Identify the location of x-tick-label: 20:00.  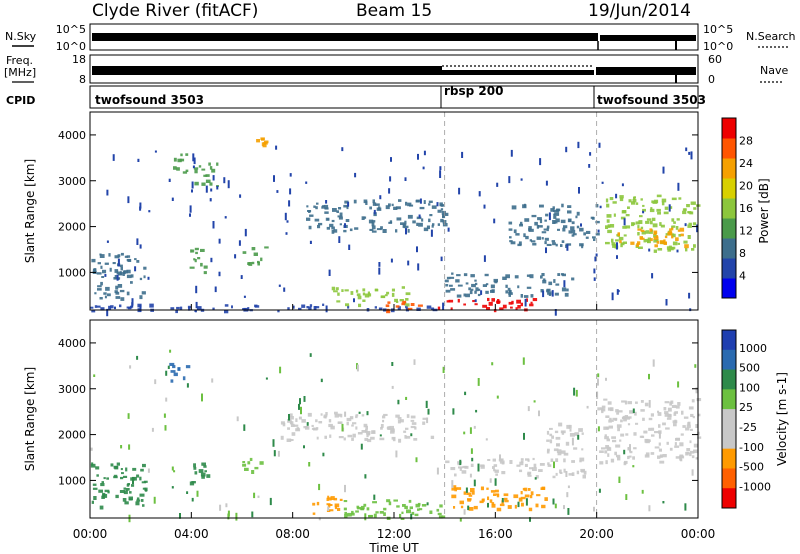
(596, 534).